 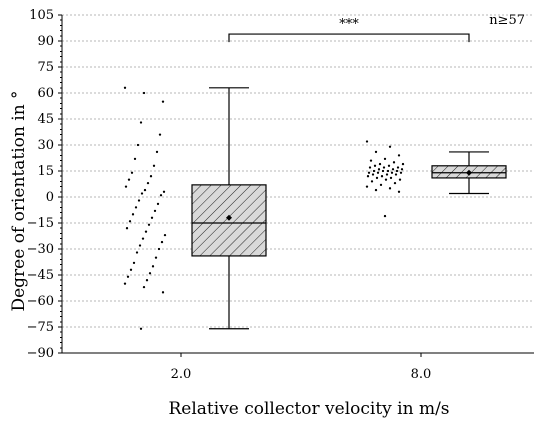 What do you see at coordinates (45, 171) in the screenshot?
I see `y-tick-label: 15` at bounding box center [45, 171].